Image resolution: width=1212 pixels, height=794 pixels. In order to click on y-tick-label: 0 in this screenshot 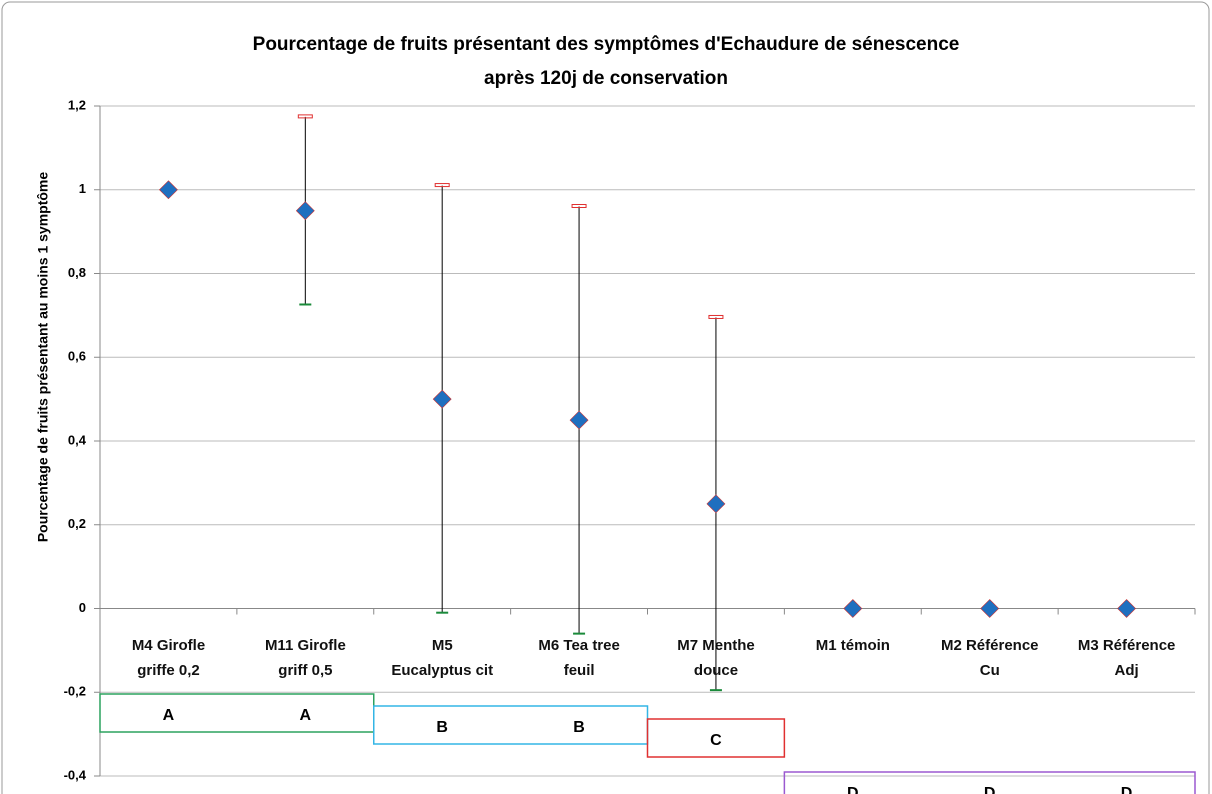, I will do `click(82, 607)`.